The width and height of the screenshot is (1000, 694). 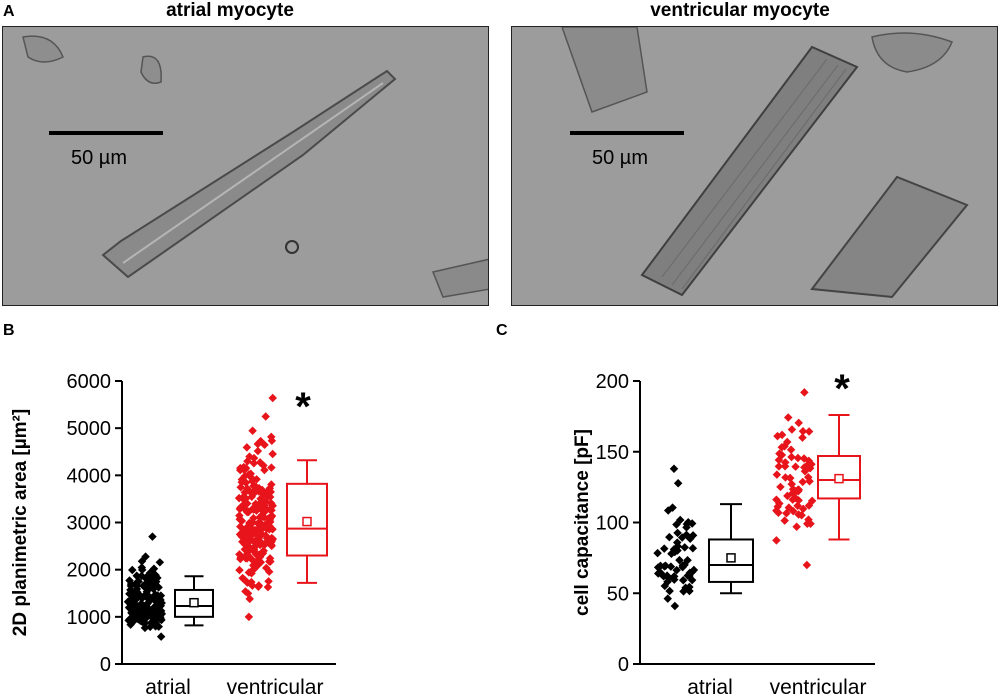 What do you see at coordinates (612, 453) in the screenshot?
I see `y-tick-label: 150` at bounding box center [612, 453].